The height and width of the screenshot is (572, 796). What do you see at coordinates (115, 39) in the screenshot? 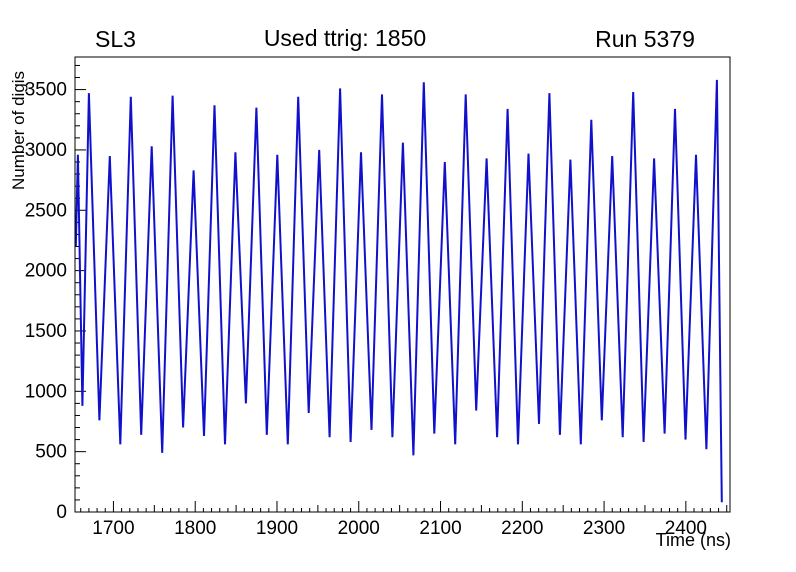
I see `chart-title-left: SL3` at bounding box center [115, 39].